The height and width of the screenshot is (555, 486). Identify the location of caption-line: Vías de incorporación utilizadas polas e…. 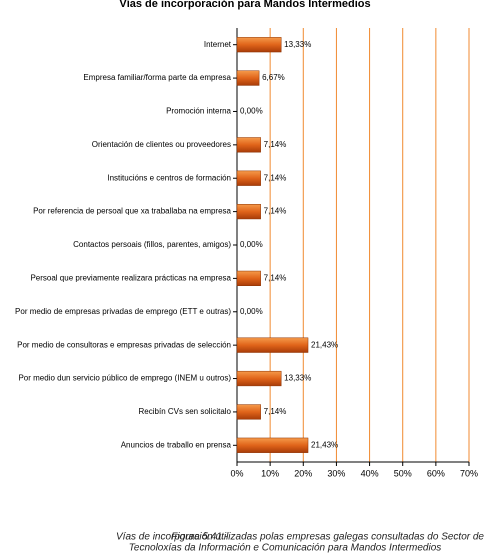
(300, 537).